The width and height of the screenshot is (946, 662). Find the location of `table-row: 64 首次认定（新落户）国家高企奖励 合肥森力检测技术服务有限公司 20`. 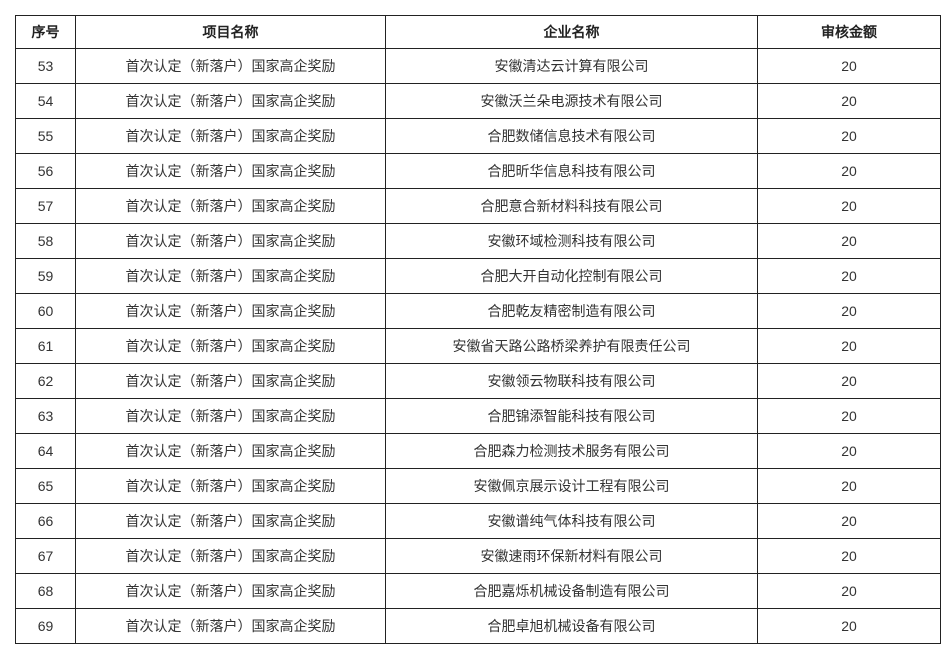

table-row: 64 首次认定（新落户）国家高企奖励 合肥森力检测技术服务有限公司 20 is located at coordinates (478, 451).